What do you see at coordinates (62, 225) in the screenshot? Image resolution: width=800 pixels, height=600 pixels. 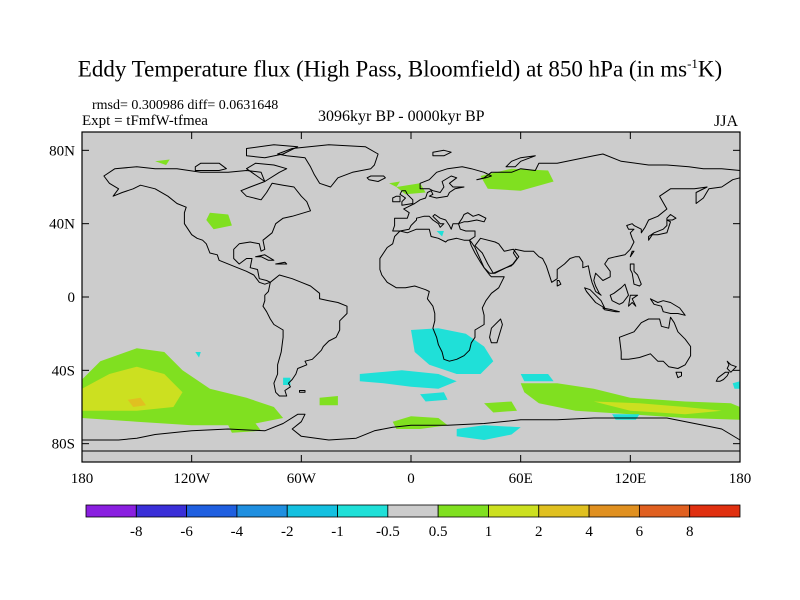 I see `lat-tick-label: 40N` at bounding box center [62, 225].